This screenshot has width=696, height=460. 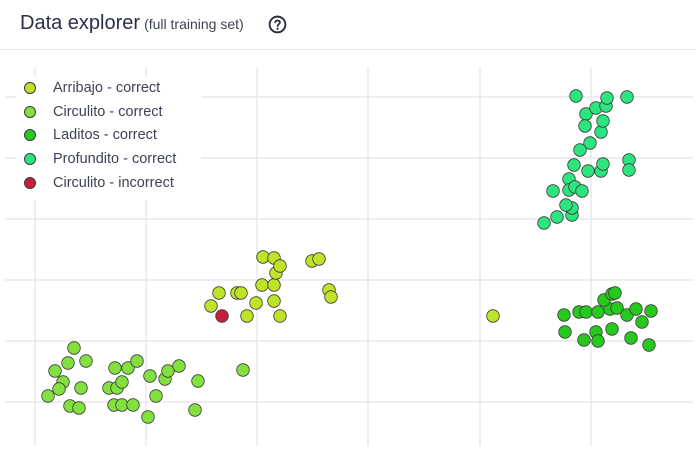 I want to click on legend-label: Circulito - correct, so click(x=108, y=111).